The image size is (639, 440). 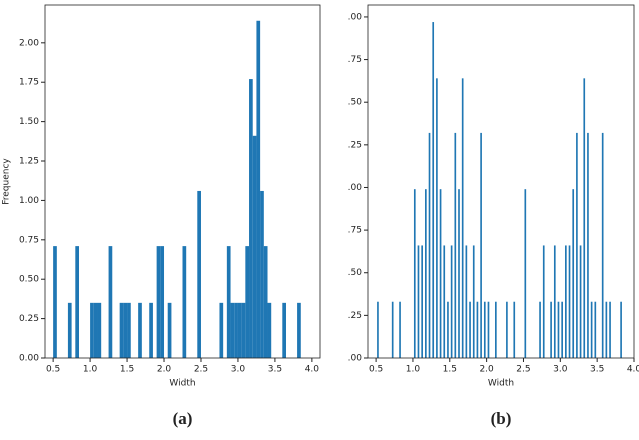 What do you see at coordinates (7, 181) in the screenshot?
I see `y-axis-label: Frequency` at bounding box center [7, 181].